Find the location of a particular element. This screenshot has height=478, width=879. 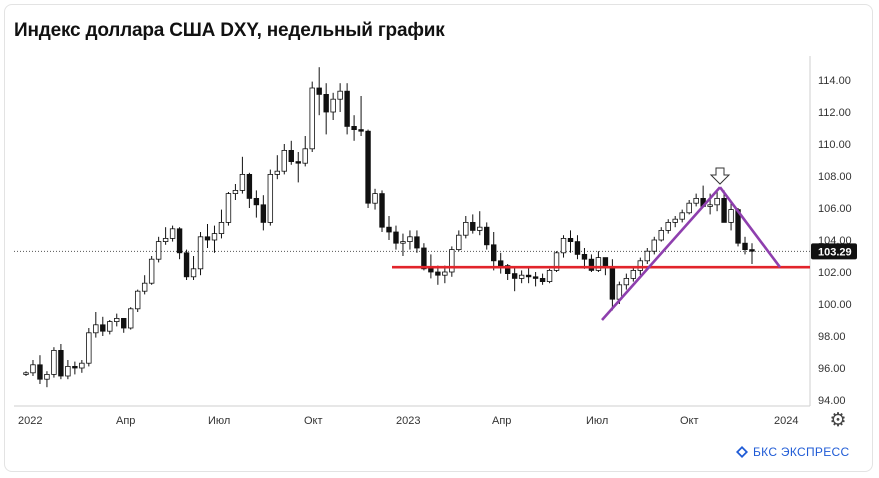

x-tick-label: 2024 is located at coordinates (786, 421).